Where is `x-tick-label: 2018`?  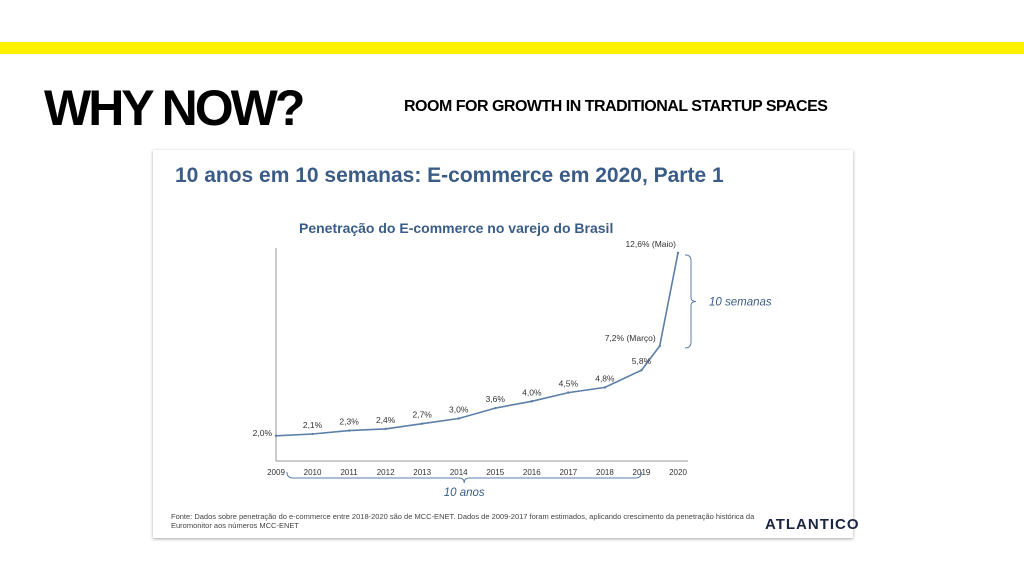
x-tick-label: 2018 is located at coordinates (605, 472).